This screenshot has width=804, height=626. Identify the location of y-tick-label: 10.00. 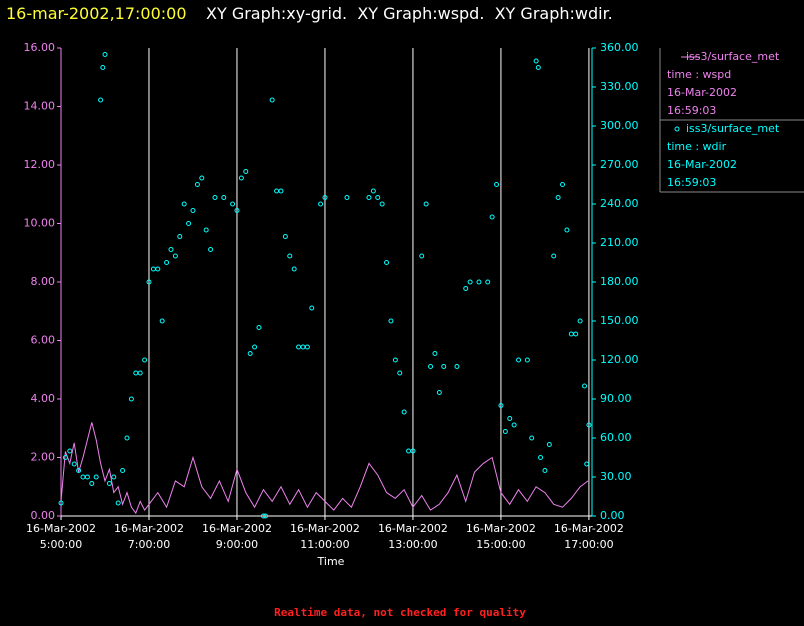
(40, 223).